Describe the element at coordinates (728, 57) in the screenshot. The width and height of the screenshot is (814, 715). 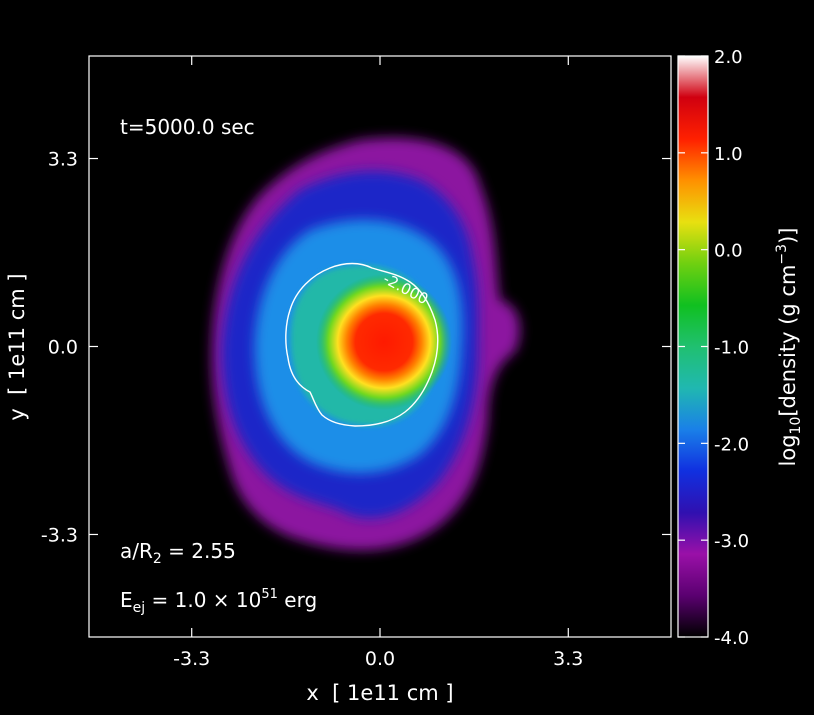
I see `colorbar-tick-label: 2.0` at that location.